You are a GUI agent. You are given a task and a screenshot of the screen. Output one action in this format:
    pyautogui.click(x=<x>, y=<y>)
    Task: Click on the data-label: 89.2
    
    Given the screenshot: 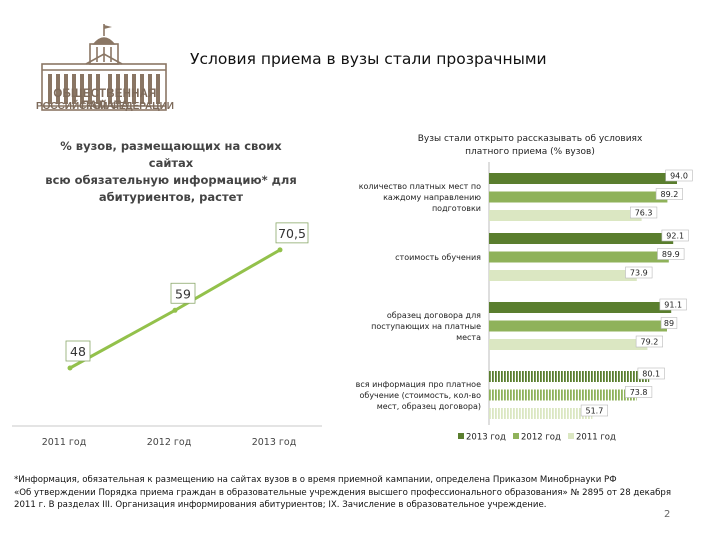 What is the action you would take?
    pyautogui.click(x=669, y=194)
    